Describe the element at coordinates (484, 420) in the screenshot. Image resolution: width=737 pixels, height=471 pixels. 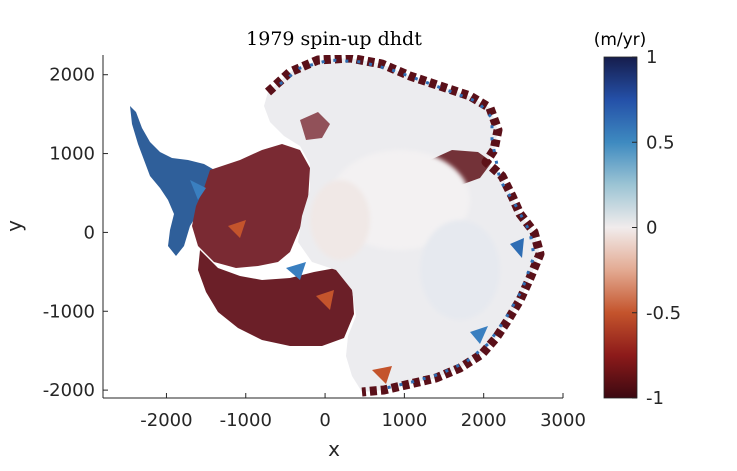
I see `x-tick-label: 2000` at that location.